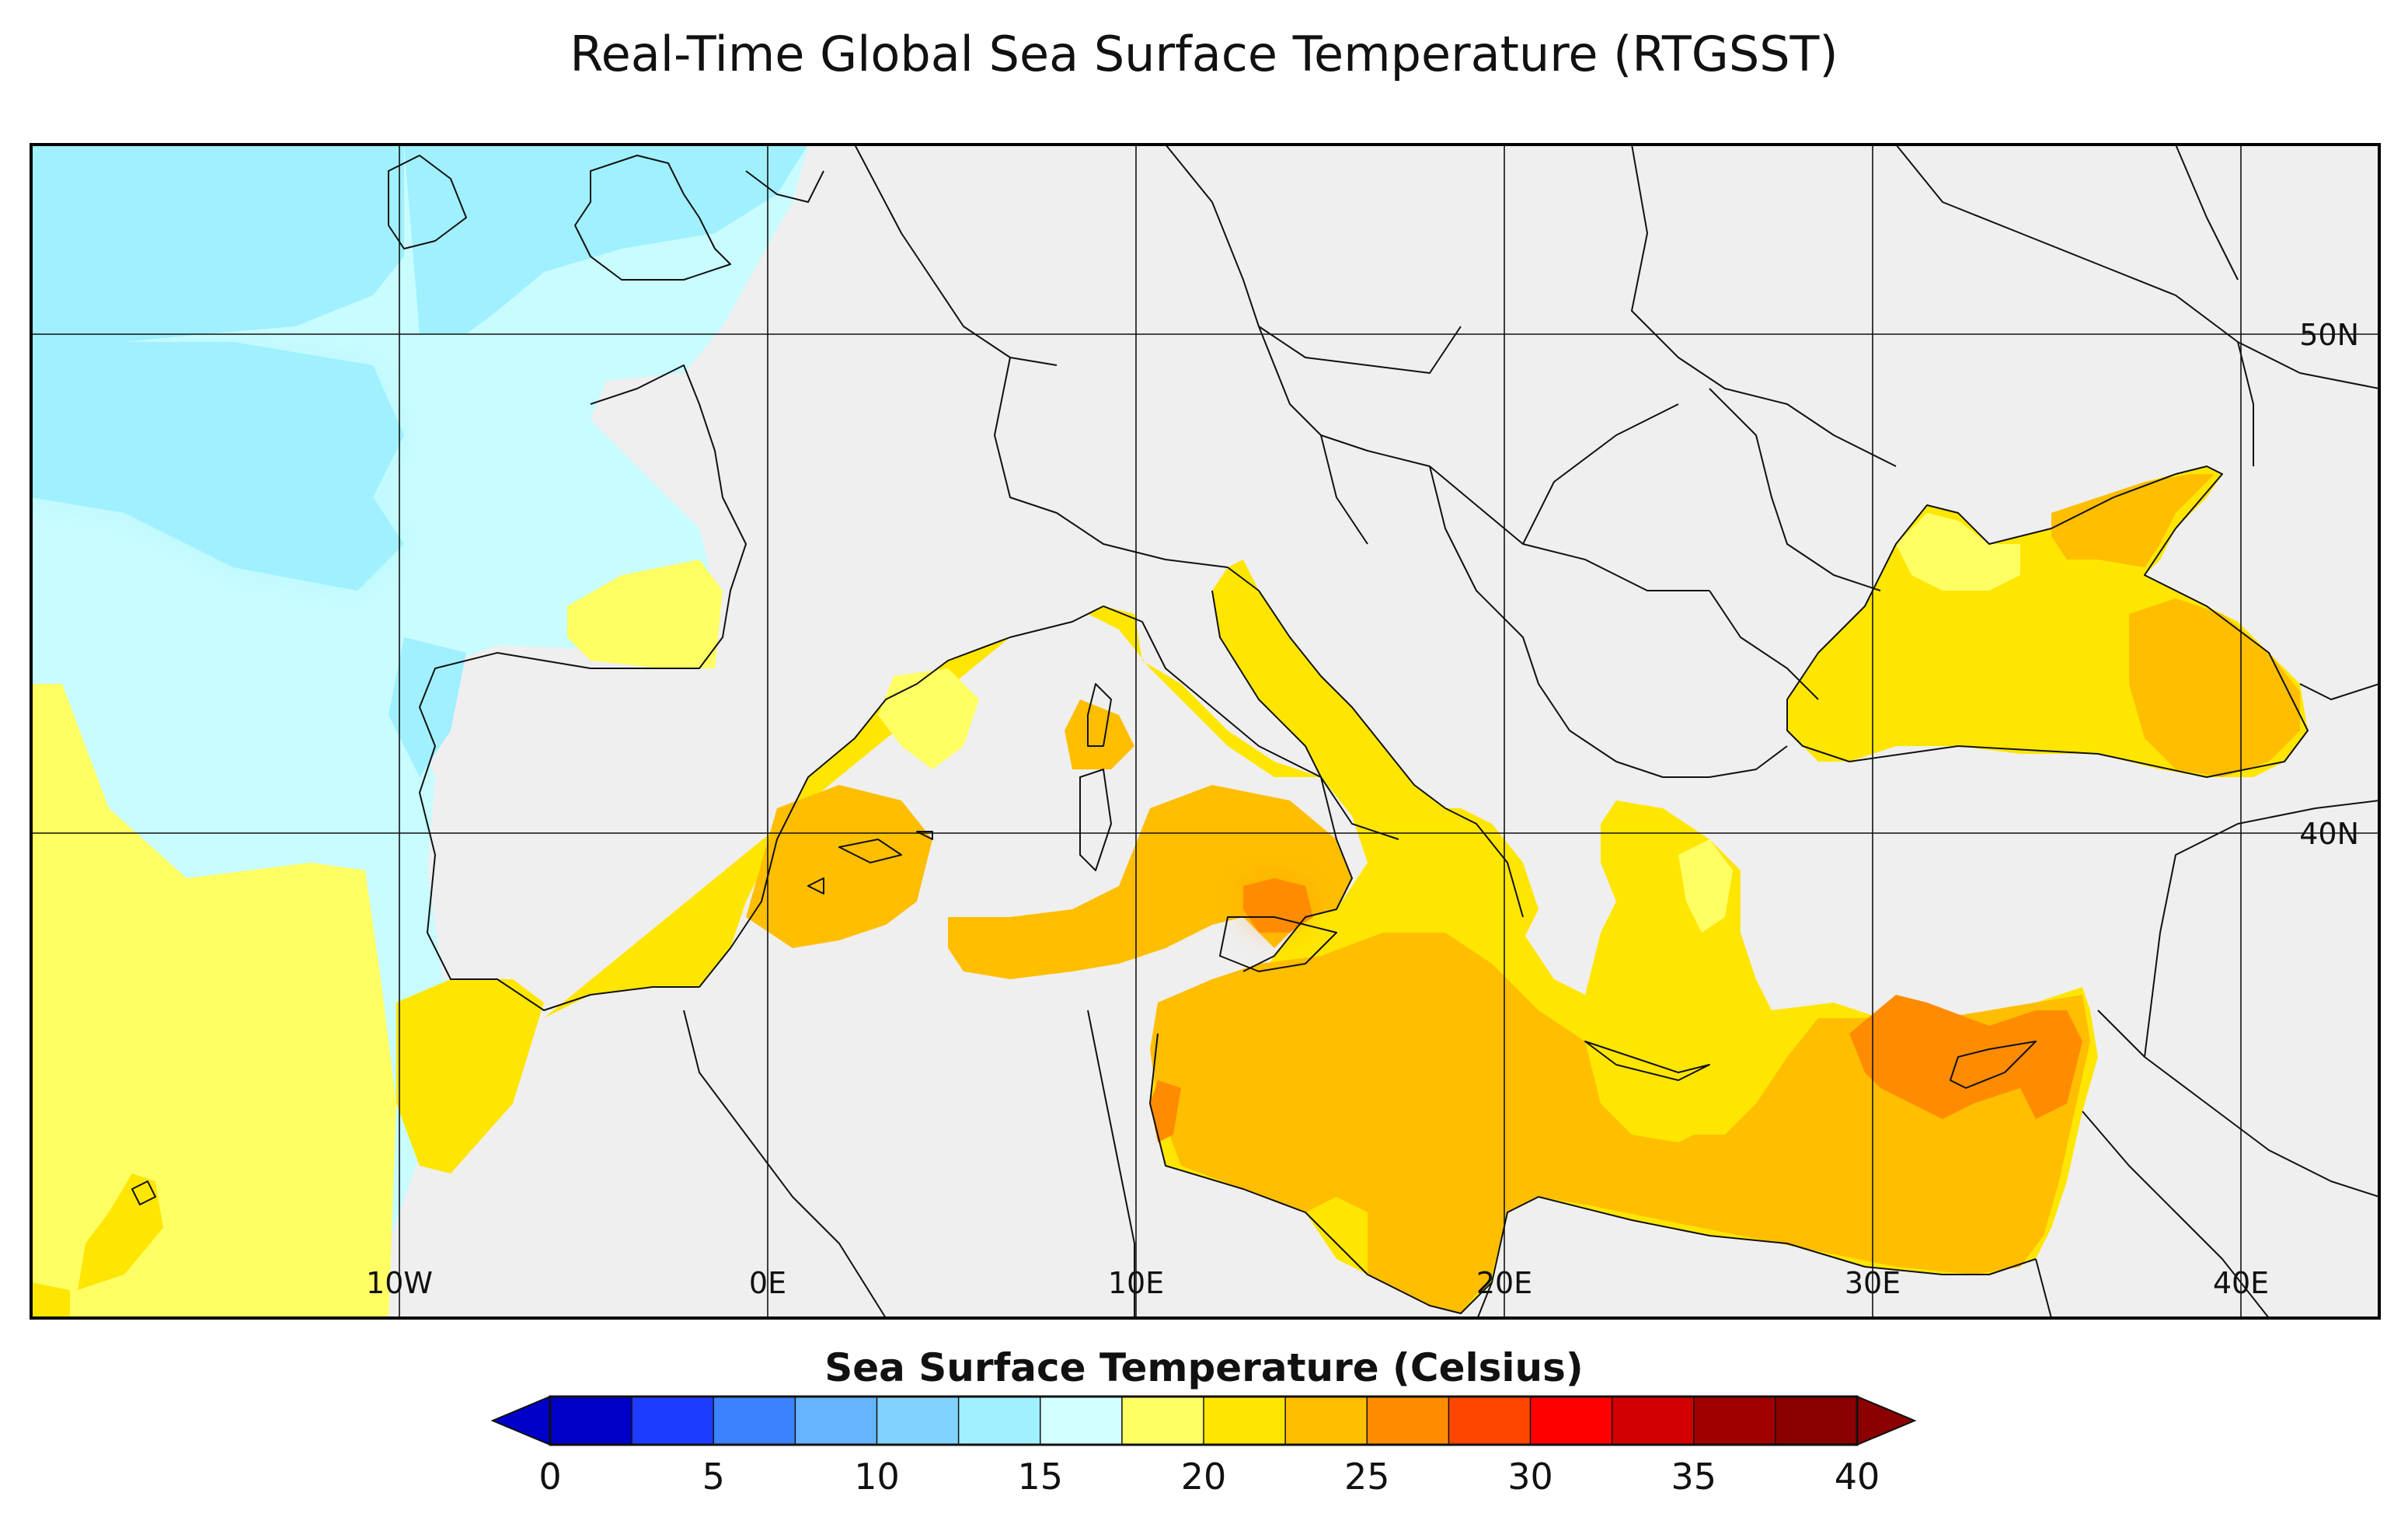 Image resolution: width=2408 pixels, height=1524 pixels. What do you see at coordinates (877, 1477) in the screenshot?
I see `colorbar-tick-label: 10` at bounding box center [877, 1477].